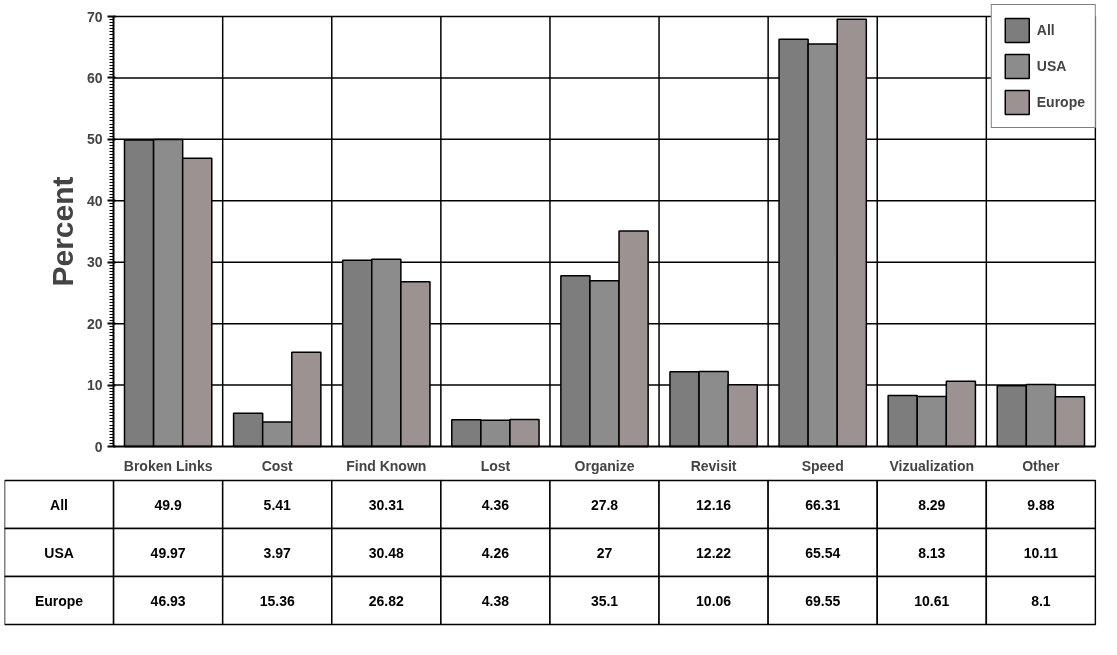 The width and height of the screenshot is (1117, 655). What do you see at coordinates (95, 139) in the screenshot?
I see `y-tick-label: 50` at bounding box center [95, 139].